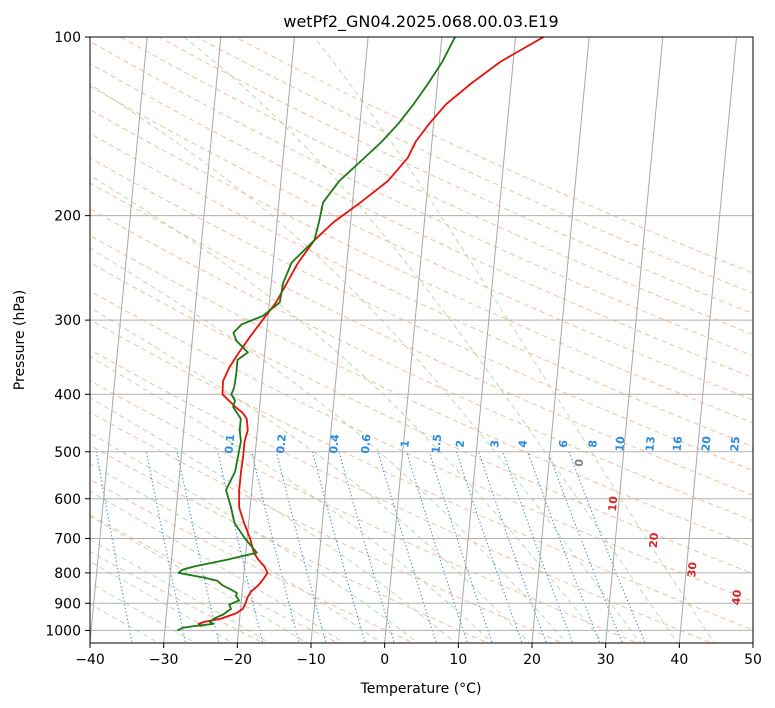  I want to click on mixing-ratio-label: 13, so click(650, 444).